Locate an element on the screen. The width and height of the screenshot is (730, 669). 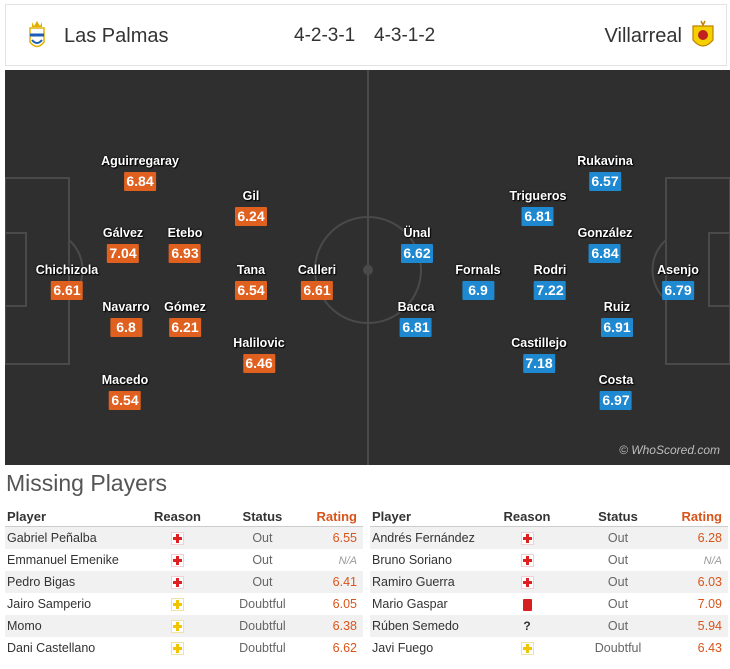
player-rating: 6.61 is located at coordinates (317, 290).